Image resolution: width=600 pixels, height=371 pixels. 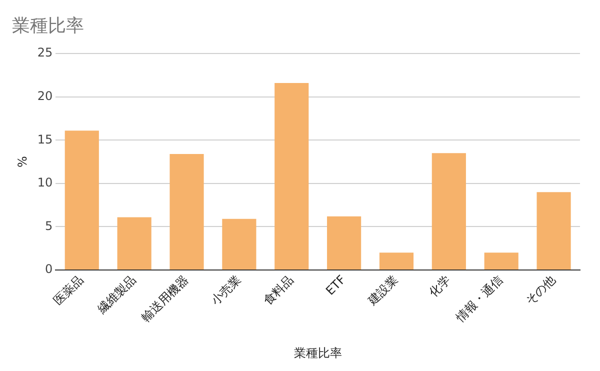 What do you see at coordinates (479, 299) in the screenshot?
I see `x-tick-label: 情報・通信` at bounding box center [479, 299].